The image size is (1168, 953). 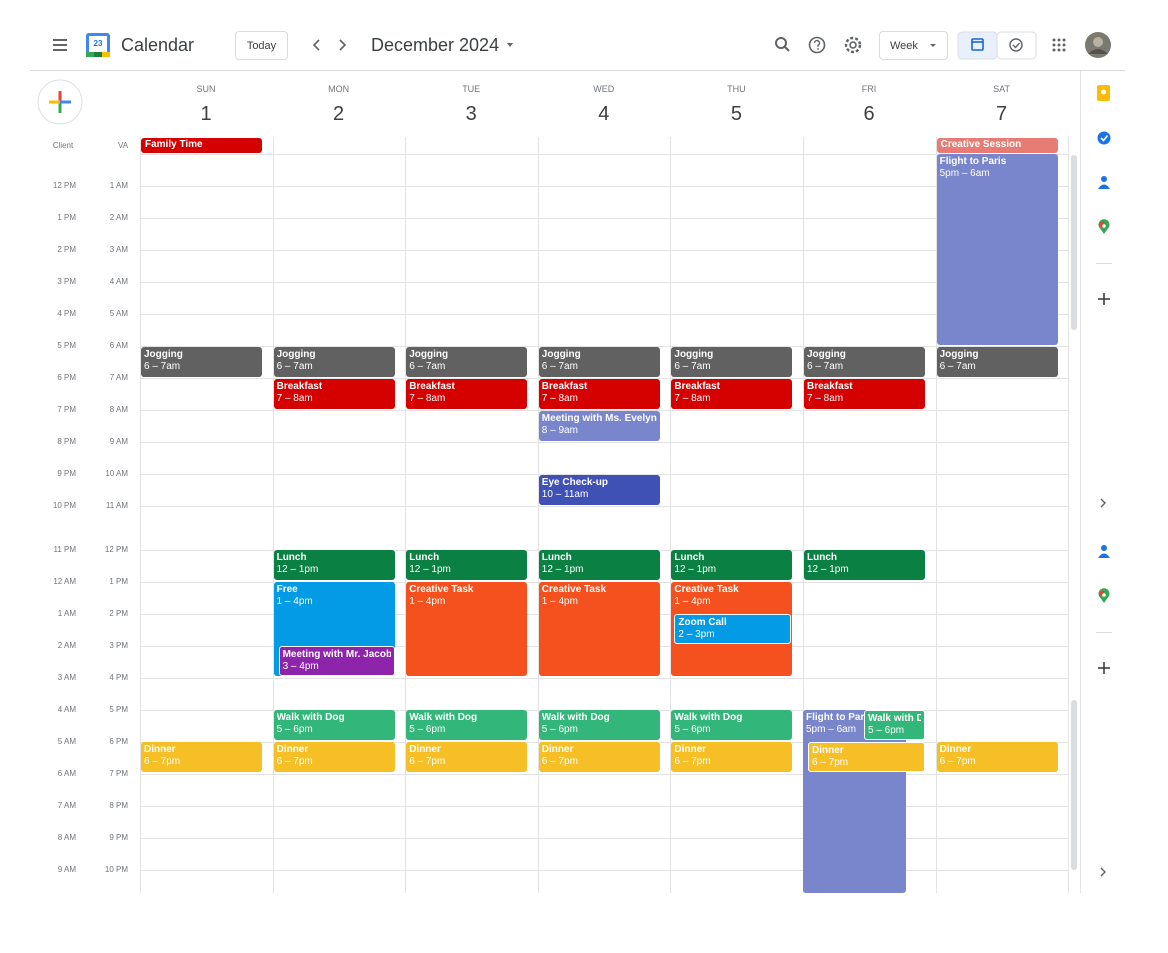 I want to click on date-number: 4, so click(x=604, y=114).